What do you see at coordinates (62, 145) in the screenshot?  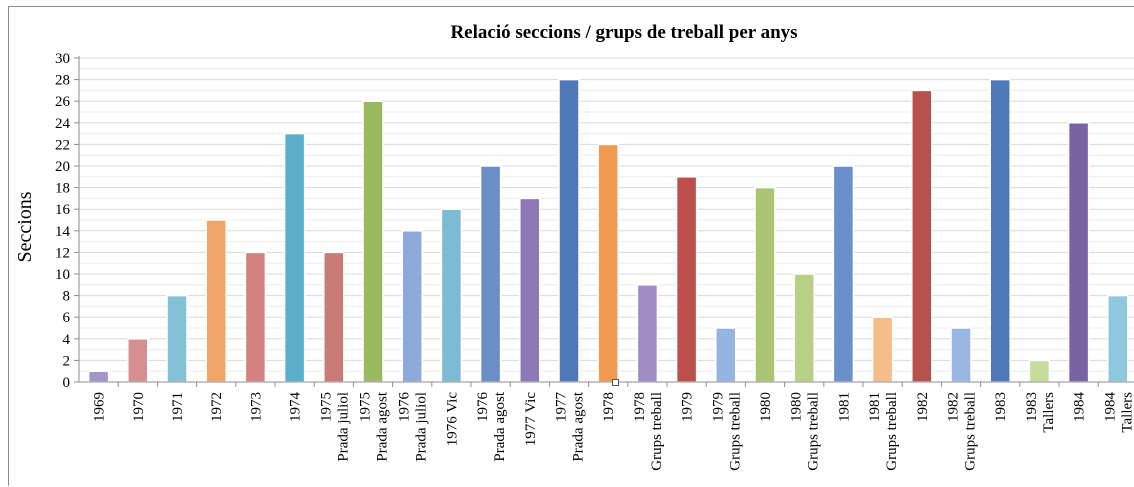 I see `y-tick-label: 22` at bounding box center [62, 145].